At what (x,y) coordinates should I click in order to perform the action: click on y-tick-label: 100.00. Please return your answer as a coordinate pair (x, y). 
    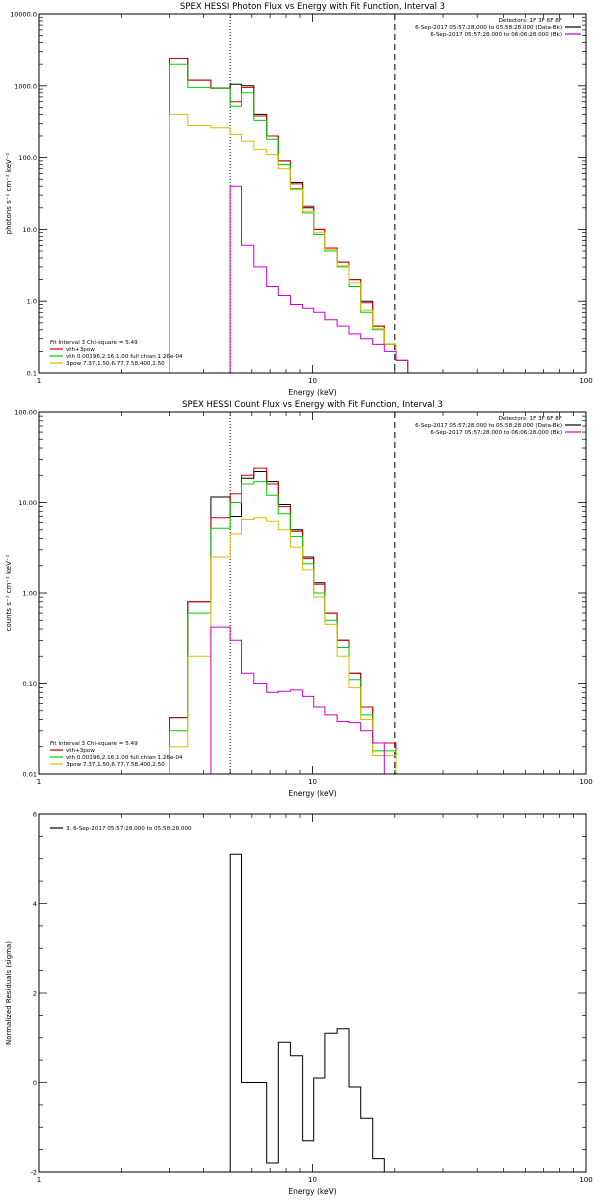
    Looking at the image, I should click on (25, 413).